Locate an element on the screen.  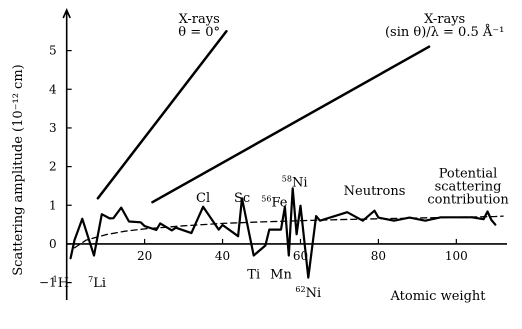
y-tick-label: 3 is located at coordinates (53, 128).